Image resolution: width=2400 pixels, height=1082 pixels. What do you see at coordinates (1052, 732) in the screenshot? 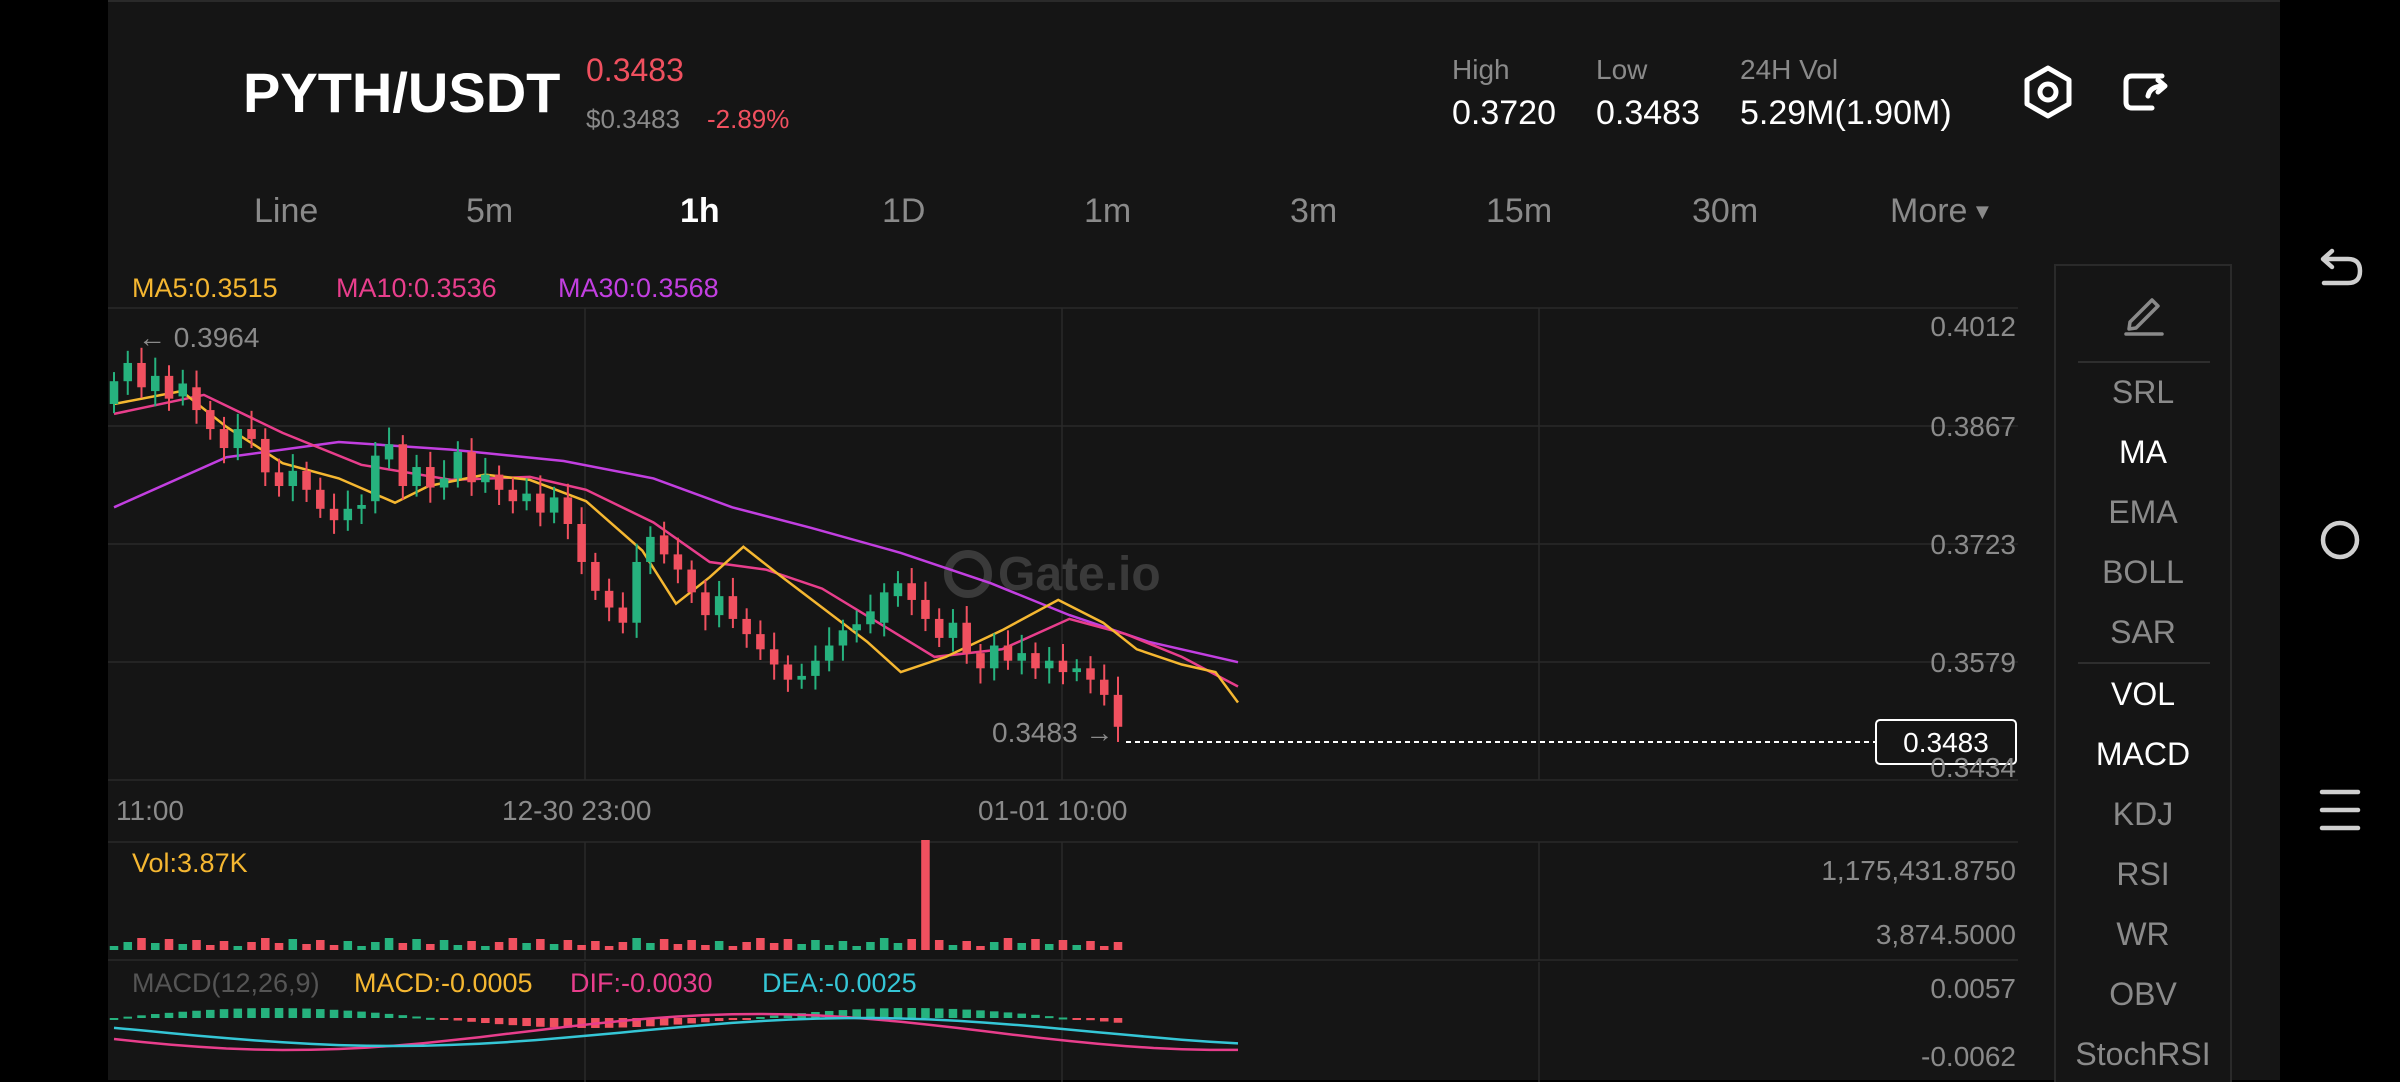
I see `last-price-annotation: 0.3483 →` at bounding box center [1052, 732].